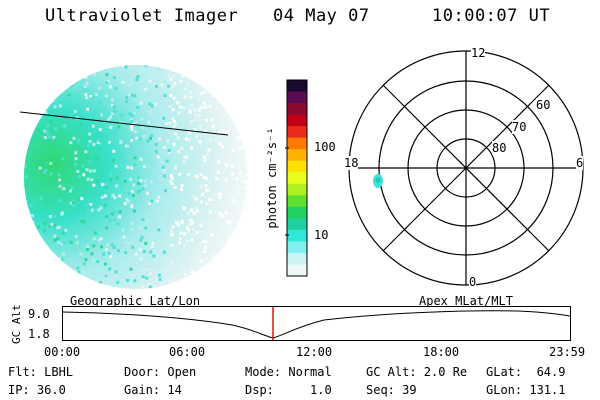 This screenshot has height=400, width=600. Describe the element at coordinates (316, 323) in the screenshot. I see `altitude-timeline` at that location.